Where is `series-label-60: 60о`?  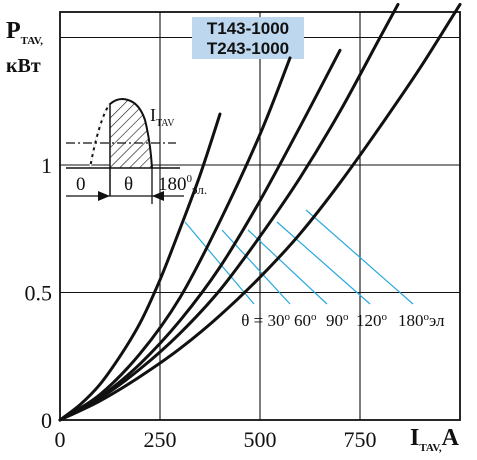
series-label-60: 60о is located at coordinates (305, 320).